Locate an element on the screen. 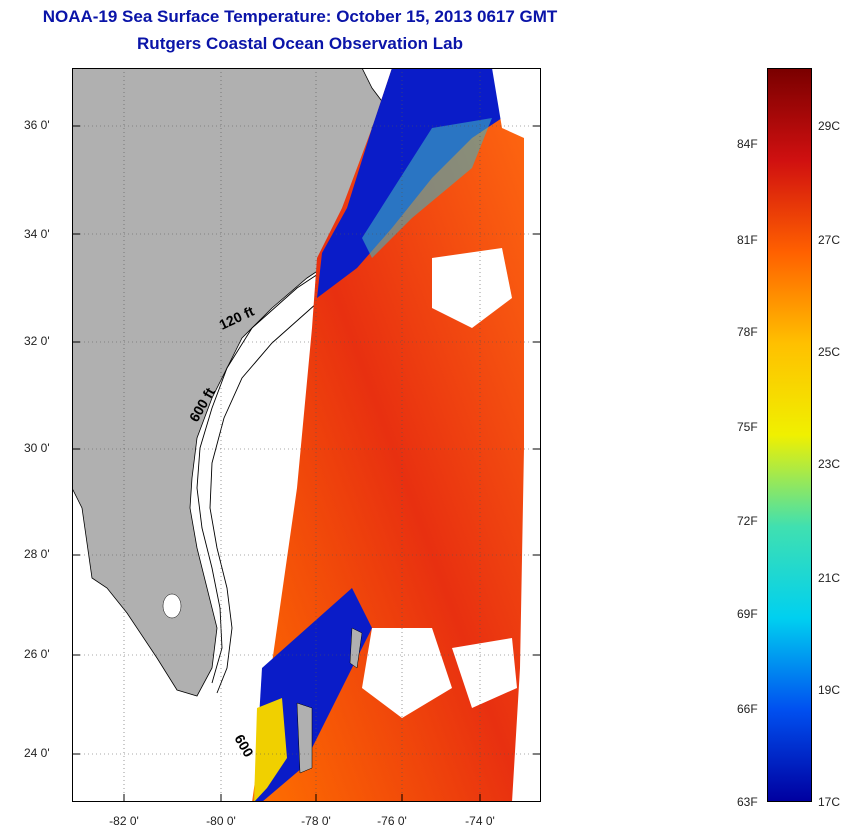 The width and height of the screenshot is (849, 832). colorbar-f-72: 72F is located at coordinates (747, 521).